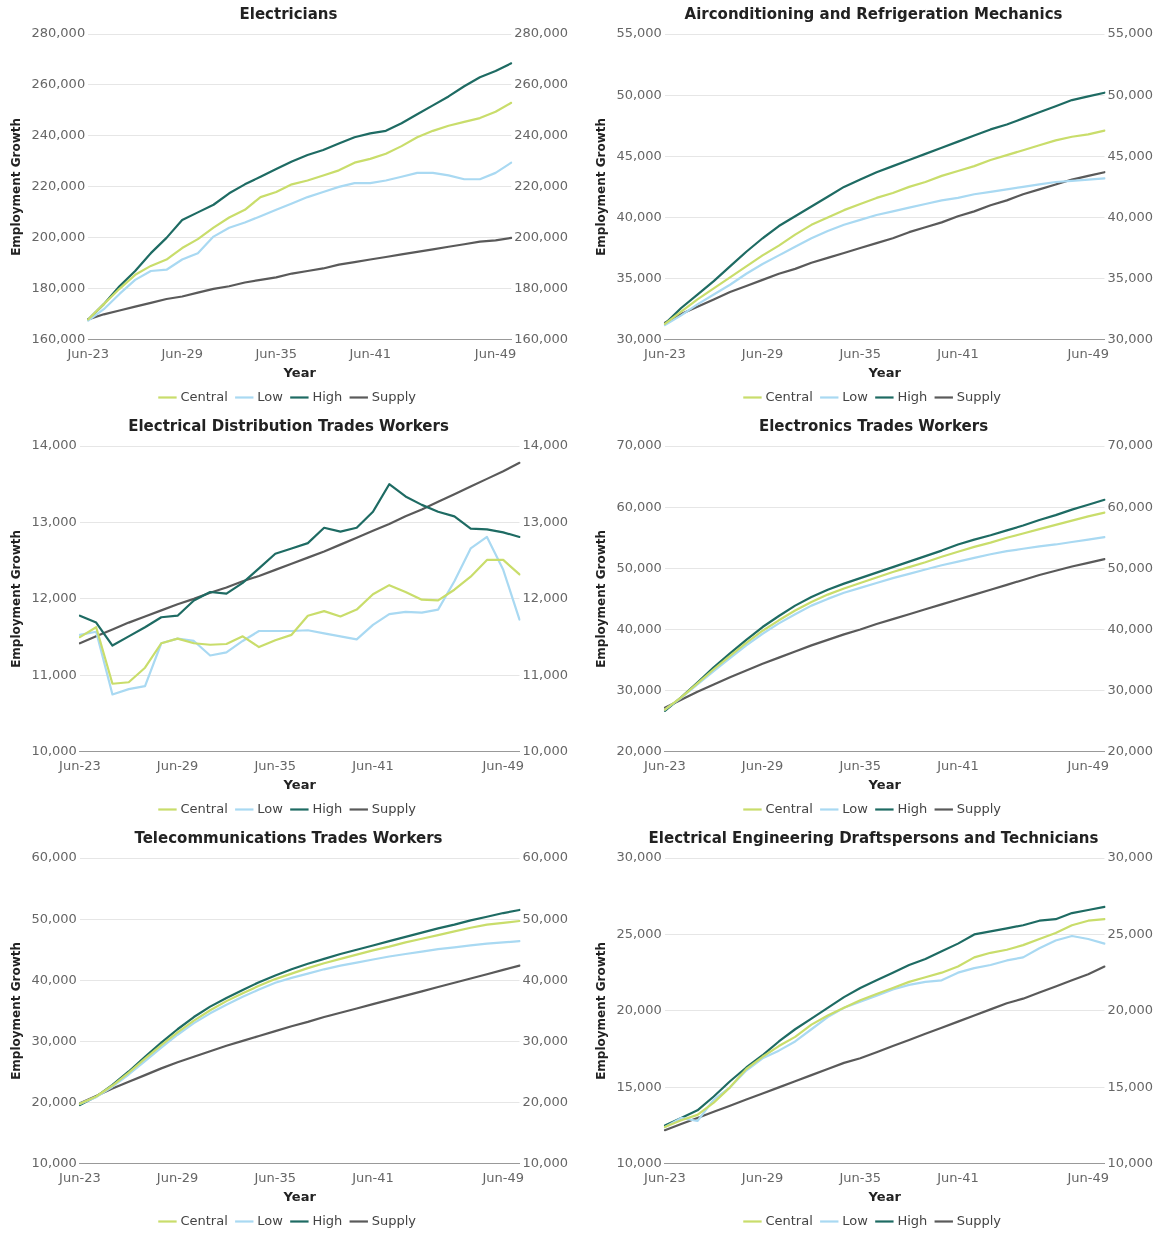  What do you see at coordinates (54, 1040) in the screenshot?
I see `y-tick-label: 30,000` at bounding box center [54, 1040].